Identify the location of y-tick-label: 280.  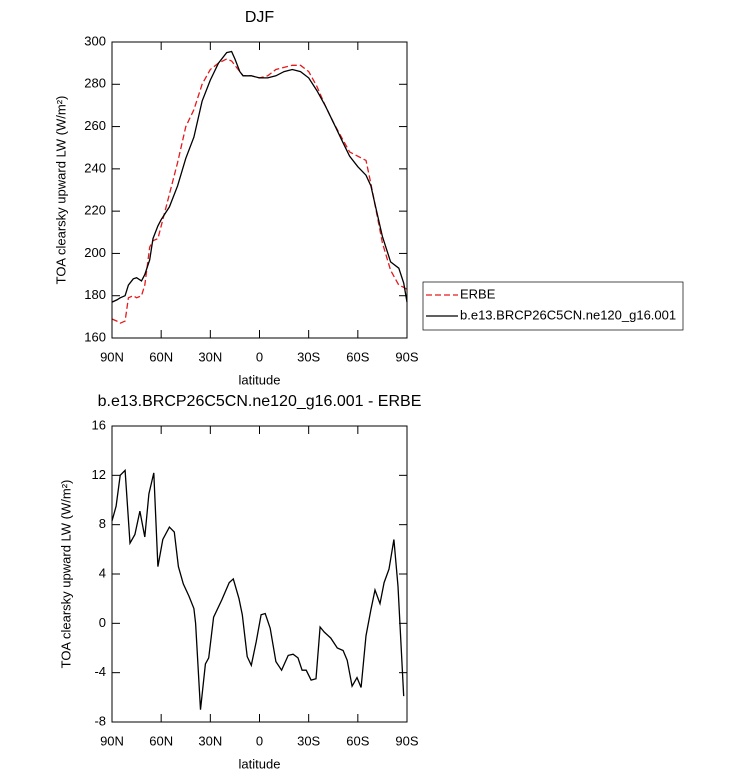
(95, 83).